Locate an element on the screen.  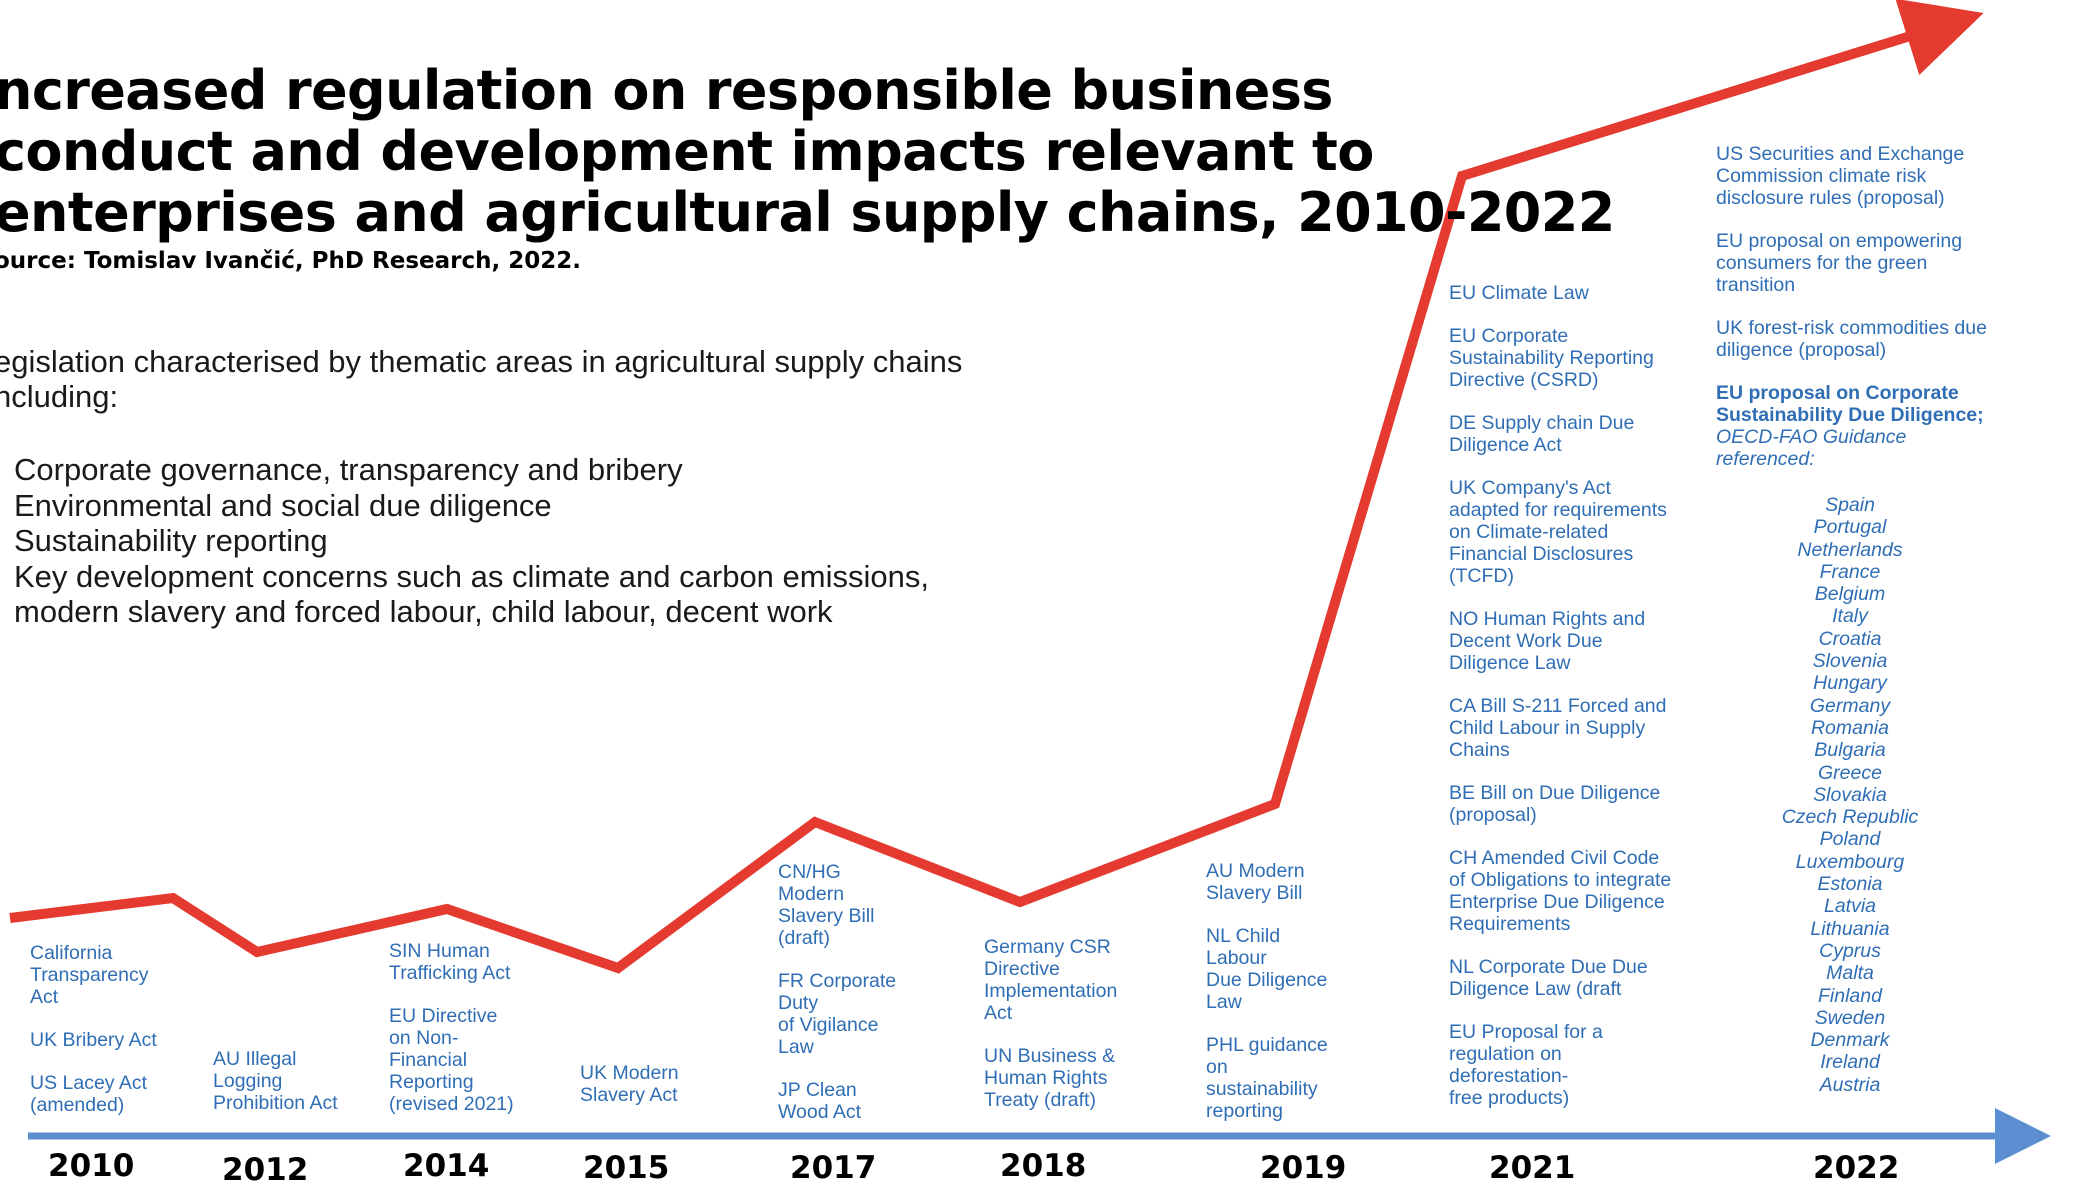
year-label: 2022 is located at coordinates (1856, 1168).